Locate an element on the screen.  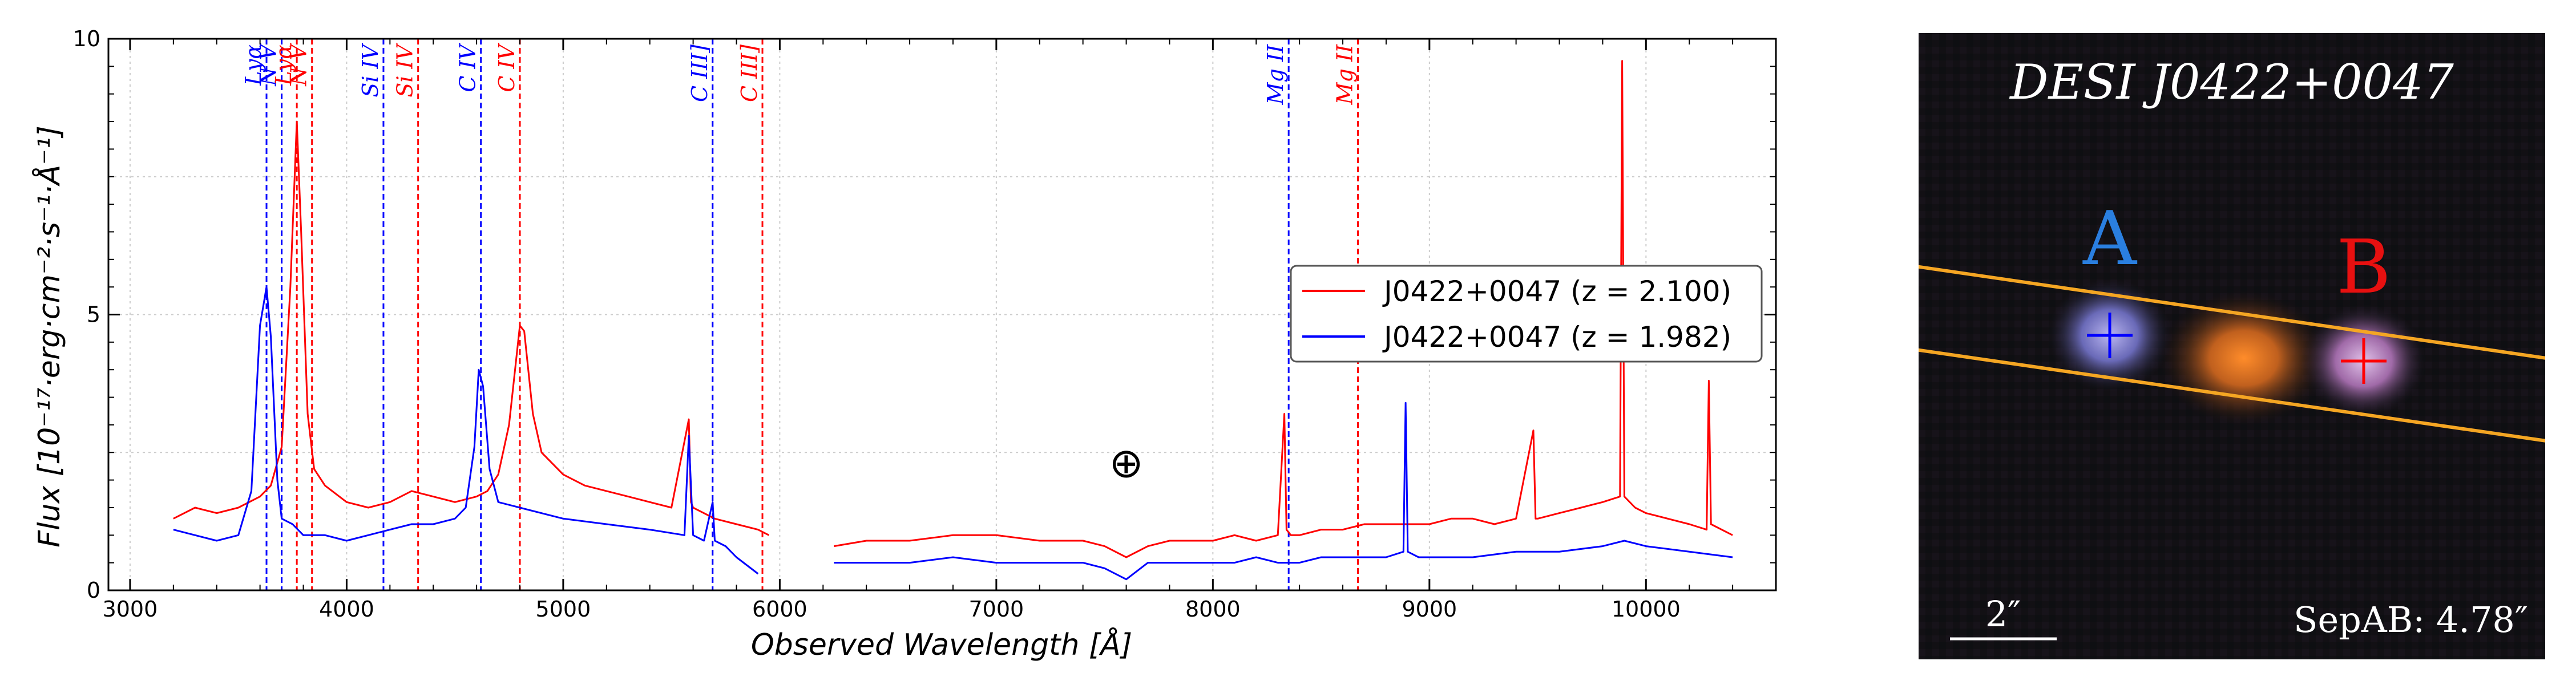
slit-edge-bottom is located at coordinates (2232, 395).